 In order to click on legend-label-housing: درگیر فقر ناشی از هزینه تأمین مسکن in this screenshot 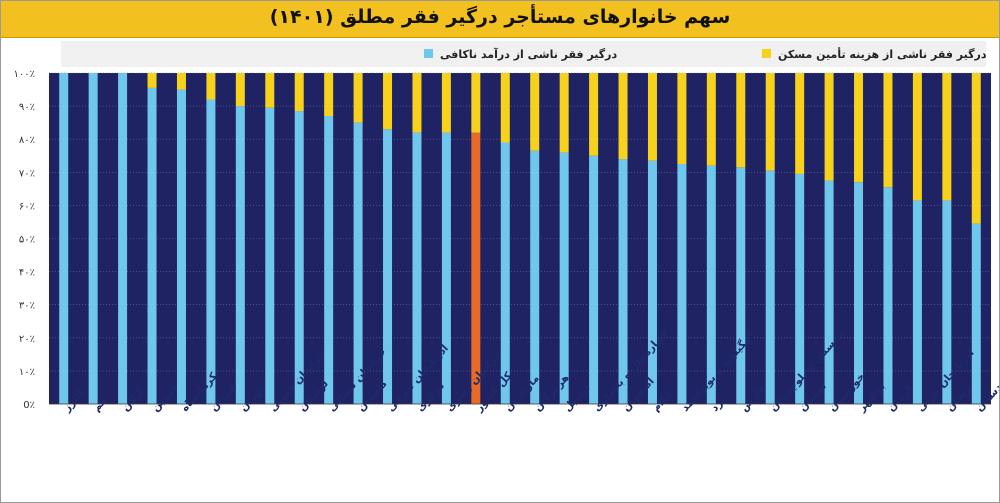, I will do `click(882, 54)`.